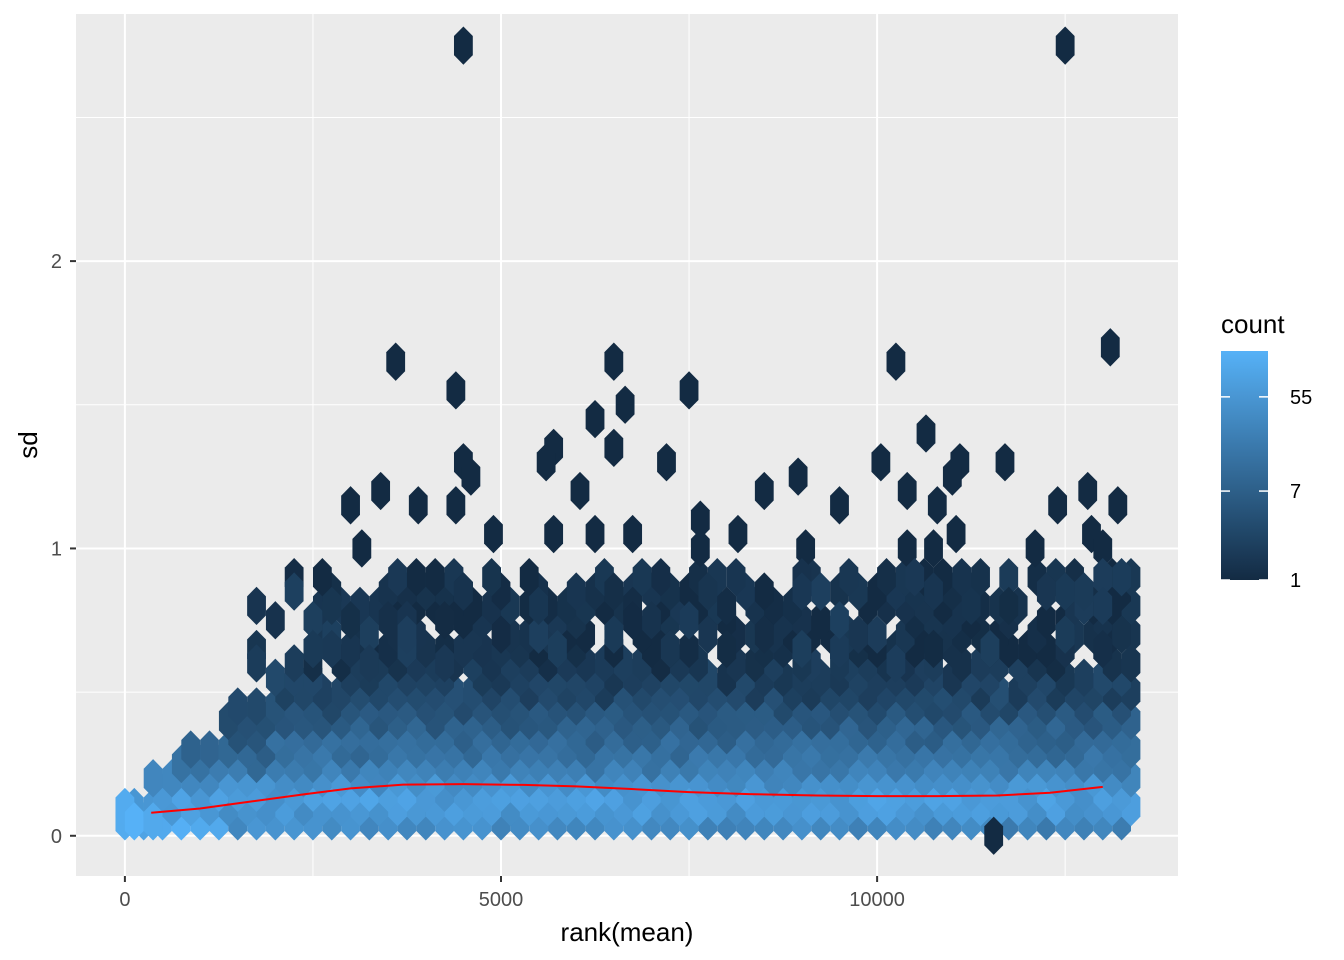 Image resolution: width=1344 pixels, height=960 pixels. Describe the element at coordinates (1295, 492) in the screenshot. I see `legend-break-label: 7` at that location.